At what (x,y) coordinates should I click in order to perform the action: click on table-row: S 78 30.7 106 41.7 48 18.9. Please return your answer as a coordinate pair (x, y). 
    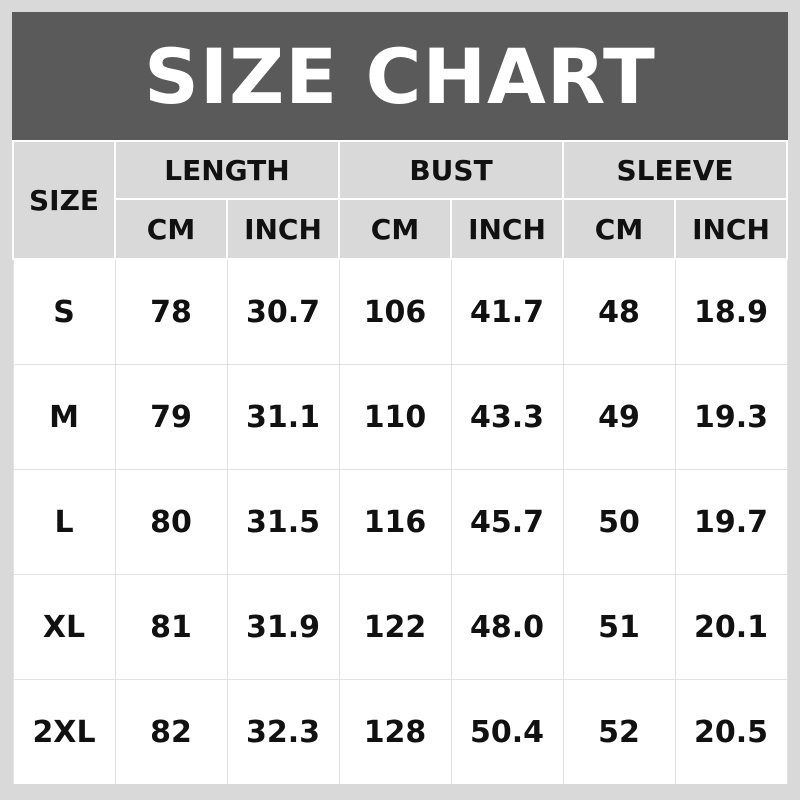
    Looking at the image, I should click on (400, 311).